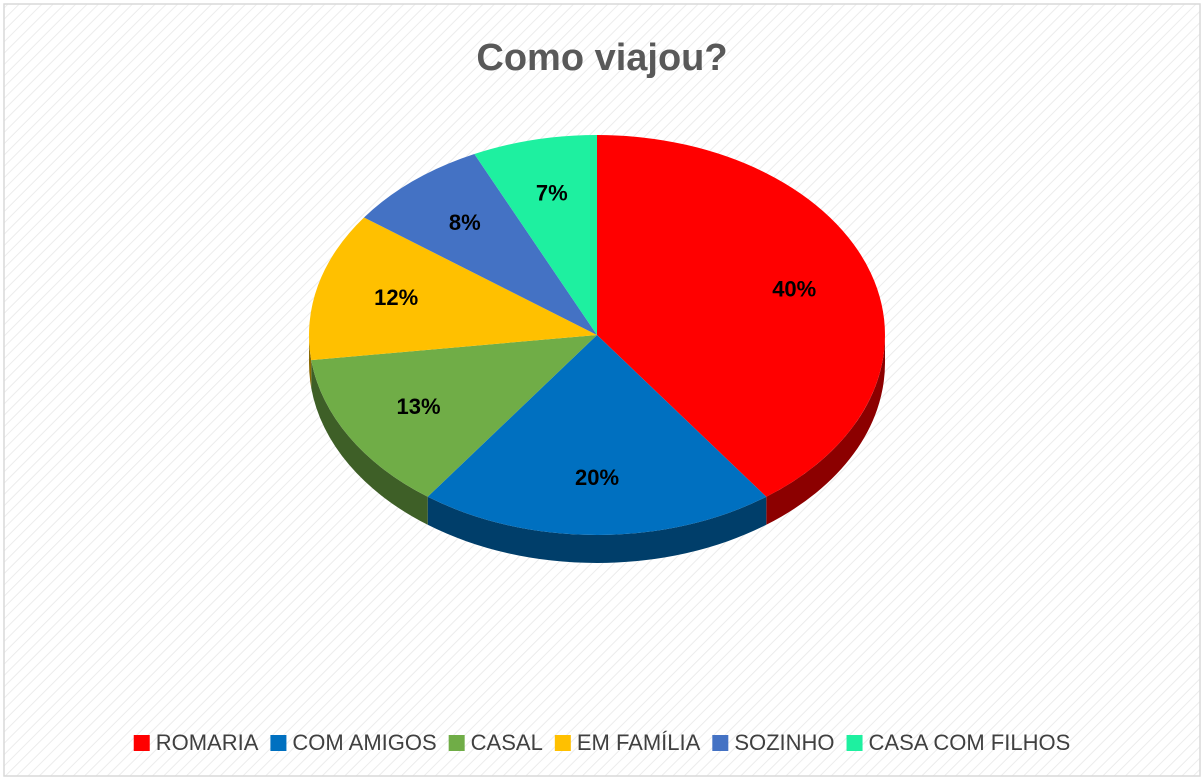  What do you see at coordinates (507, 742) in the screenshot?
I see `legend-label: CASAL` at bounding box center [507, 742].